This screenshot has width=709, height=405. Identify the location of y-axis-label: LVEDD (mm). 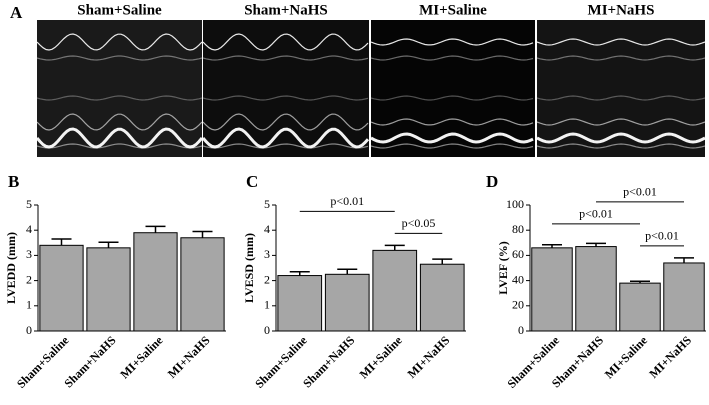
(11, 268).